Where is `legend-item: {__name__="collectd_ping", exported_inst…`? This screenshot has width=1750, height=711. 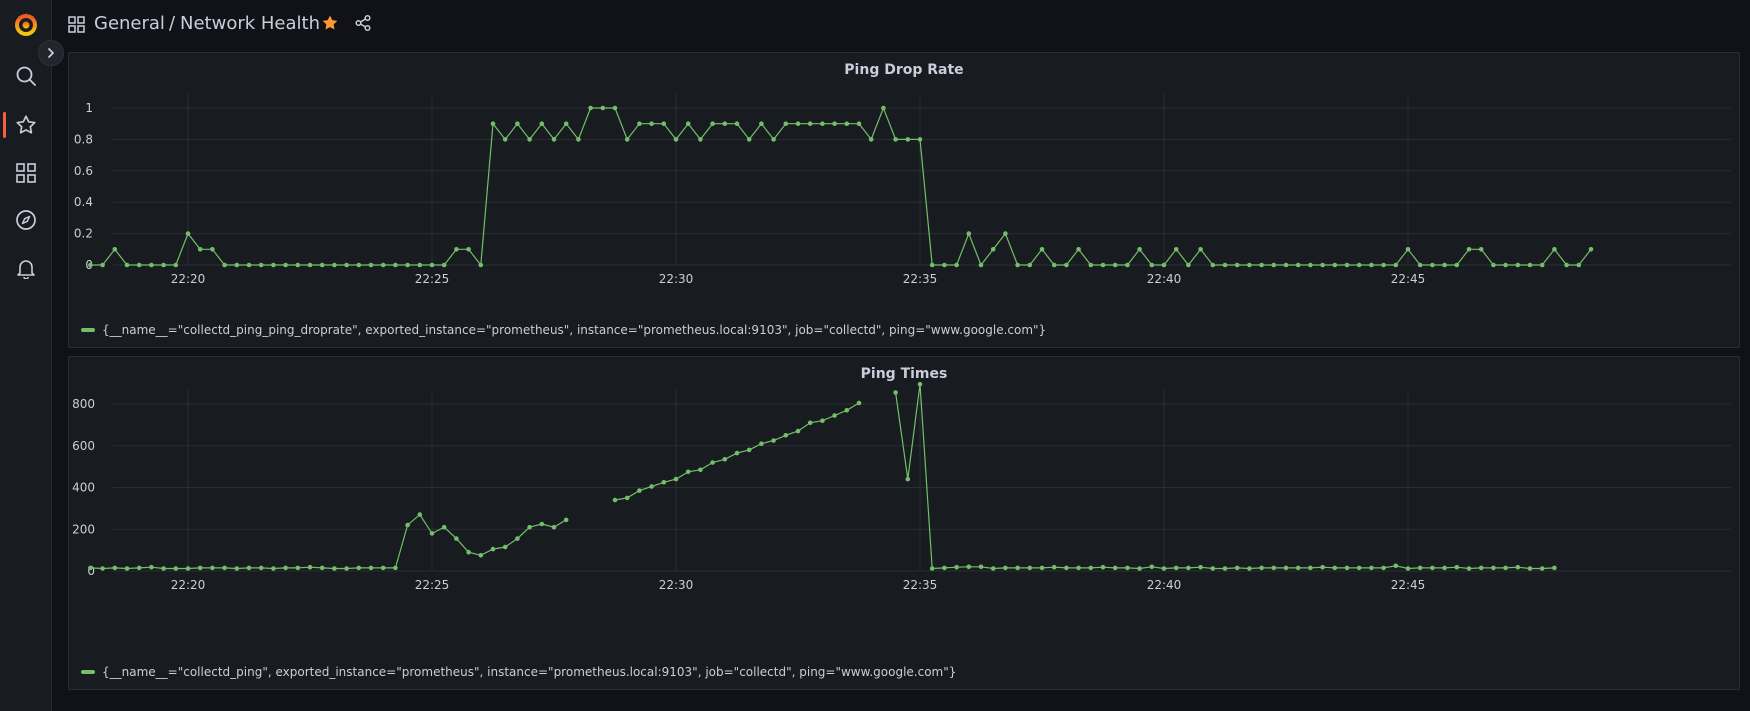
legend-item: {__name__="collectd_ping", exported_inst… is located at coordinates (518, 672).